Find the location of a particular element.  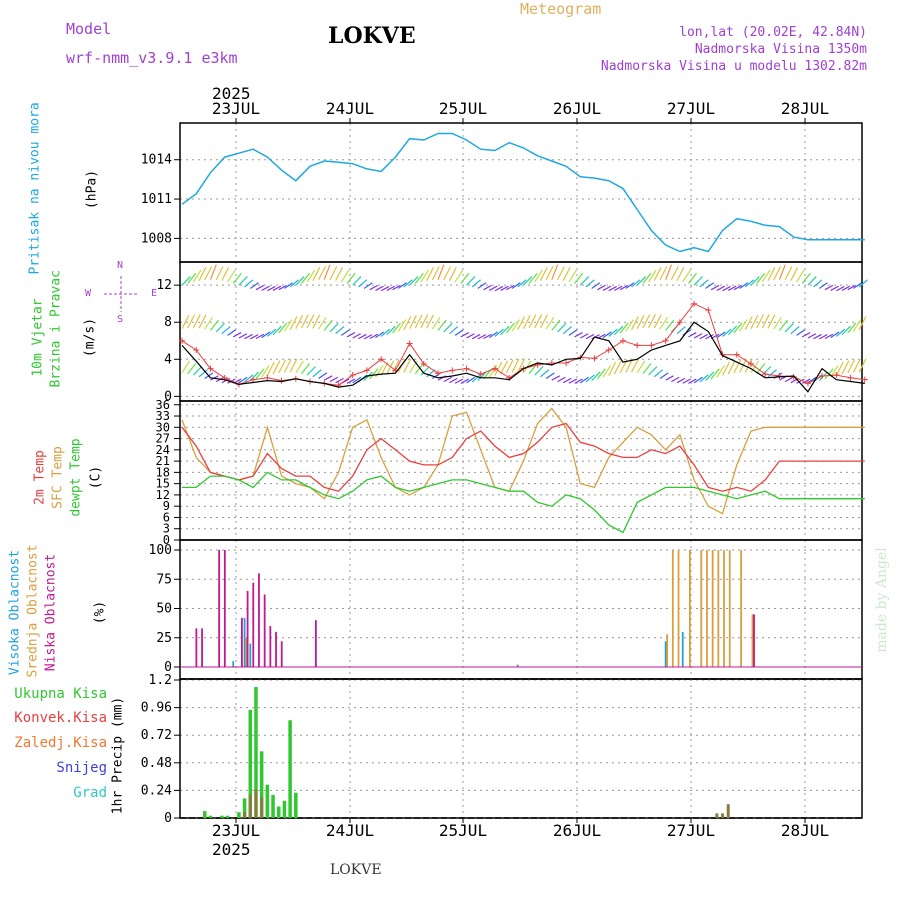

wind-tick-label: 0 is located at coordinates (168, 396).